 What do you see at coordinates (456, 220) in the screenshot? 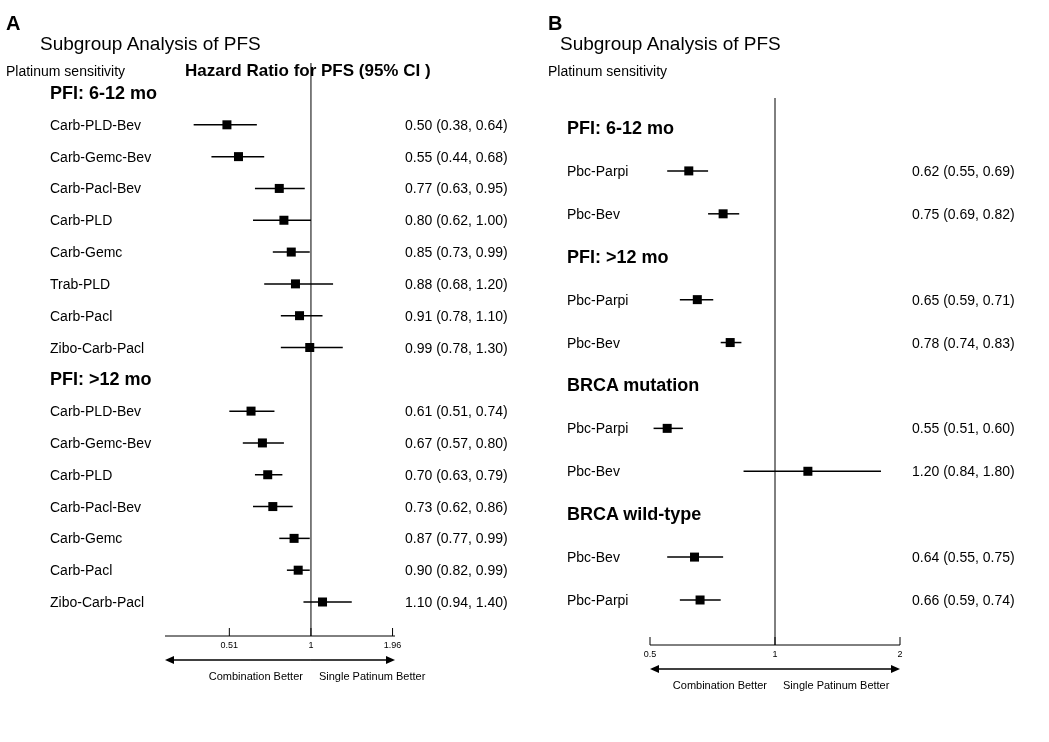
I see `data-label: 0.80 (0.62, 1.00)` at bounding box center [456, 220].